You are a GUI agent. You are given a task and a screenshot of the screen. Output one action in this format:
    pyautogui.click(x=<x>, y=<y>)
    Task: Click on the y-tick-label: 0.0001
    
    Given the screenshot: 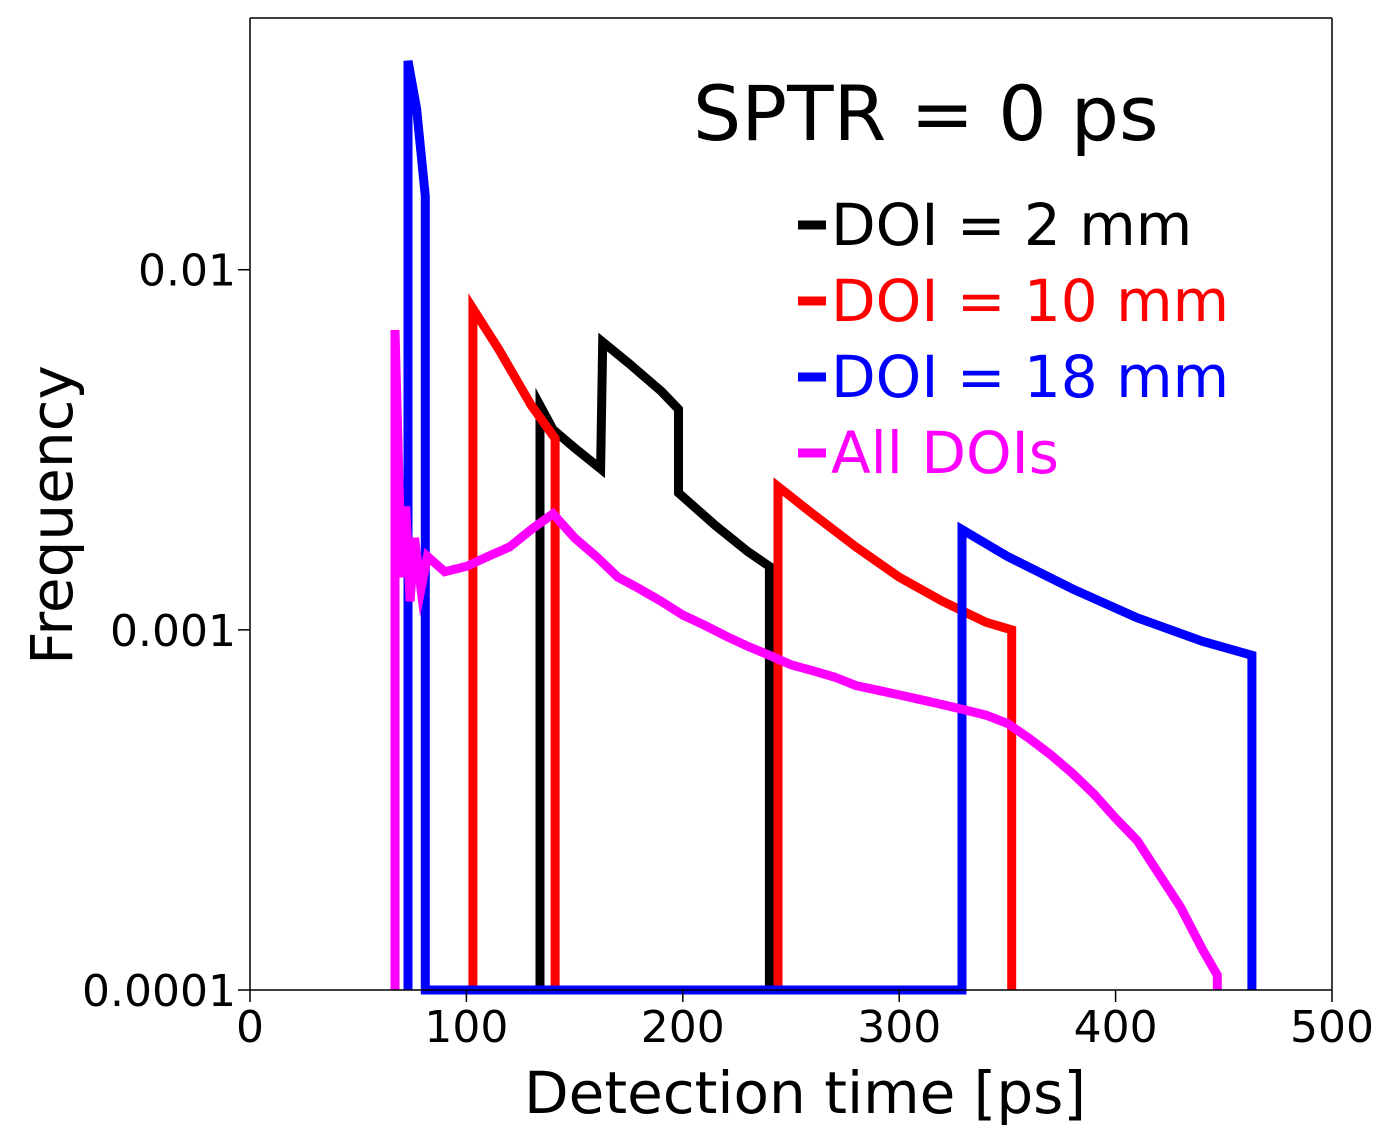 What is the action you would take?
    pyautogui.click(x=159, y=991)
    